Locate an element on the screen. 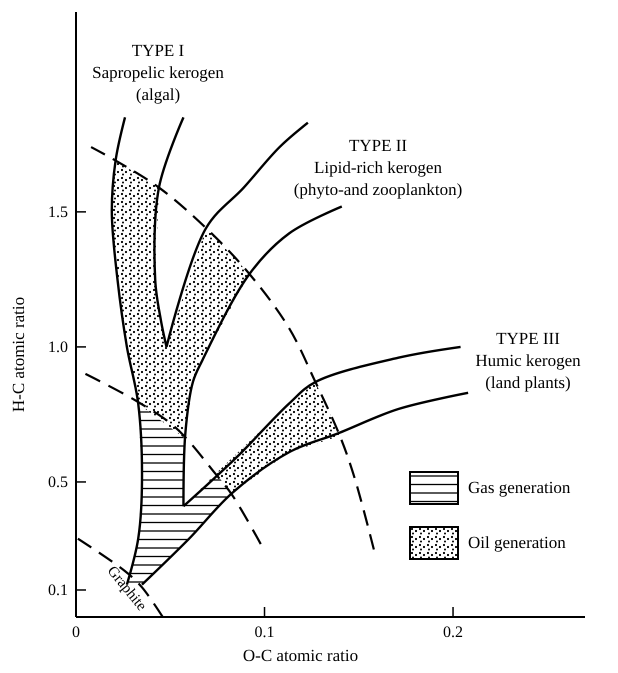 Image resolution: width=618 pixels, height=673 pixels. x-tick-label: 0.2 is located at coordinates (453, 632).